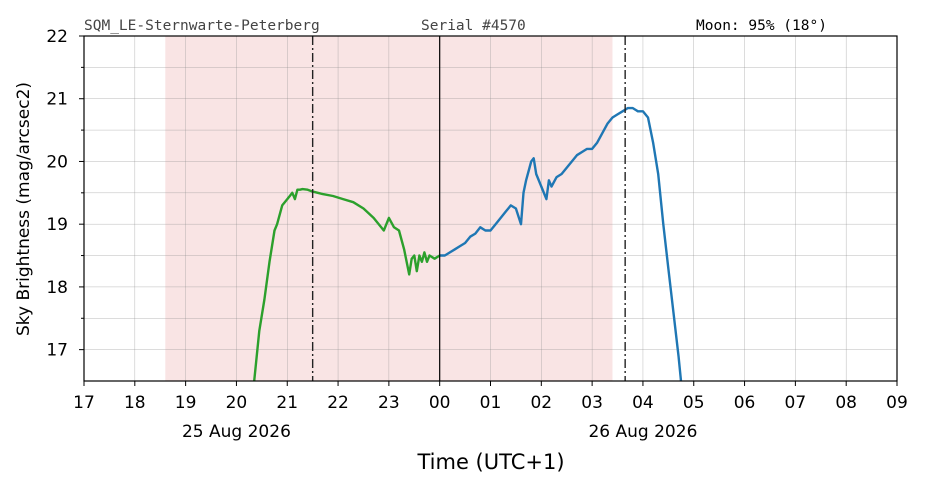 The height and width of the screenshot is (488, 926). I want to click on y-tick-label: 18, so click(57, 288).